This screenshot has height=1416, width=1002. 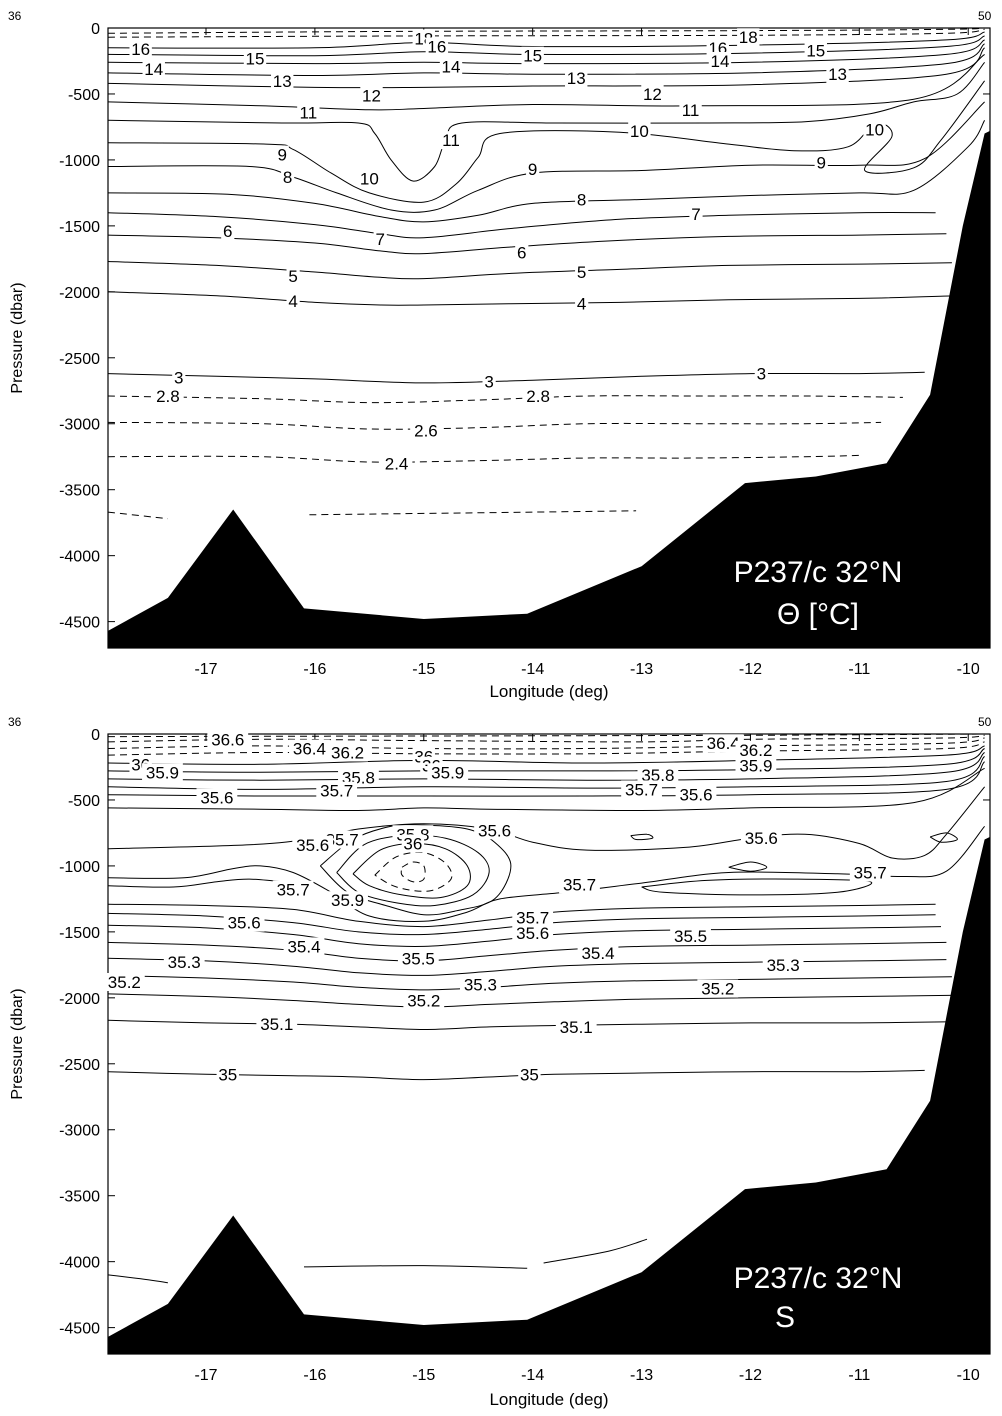 What do you see at coordinates (818, 1278) in the screenshot?
I see `salinity-panel-label-section: P237/c 32°N` at bounding box center [818, 1278].